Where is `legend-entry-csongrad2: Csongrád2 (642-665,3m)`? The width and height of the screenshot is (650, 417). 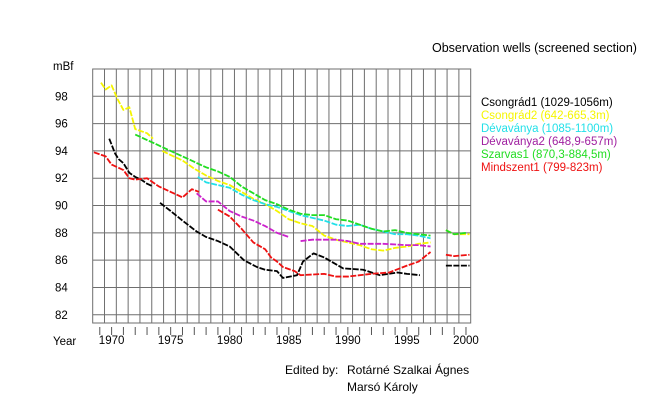 legend-entry-csongrad2: Csongrád2 (642-665,3m) is located at coordinates (545, 116).